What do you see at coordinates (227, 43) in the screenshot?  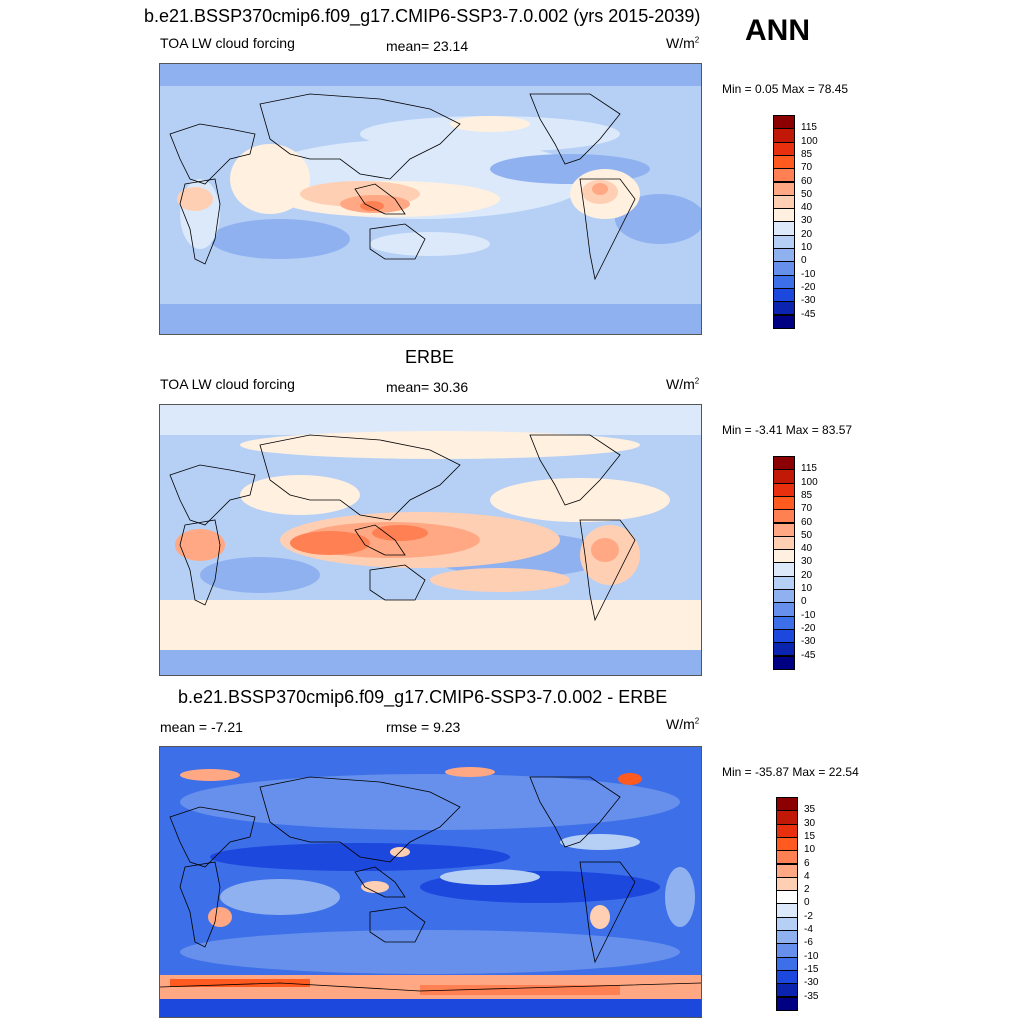 I see `panel1-field-label: TOA LW cloud forcing` at bounding box center [227, 43].